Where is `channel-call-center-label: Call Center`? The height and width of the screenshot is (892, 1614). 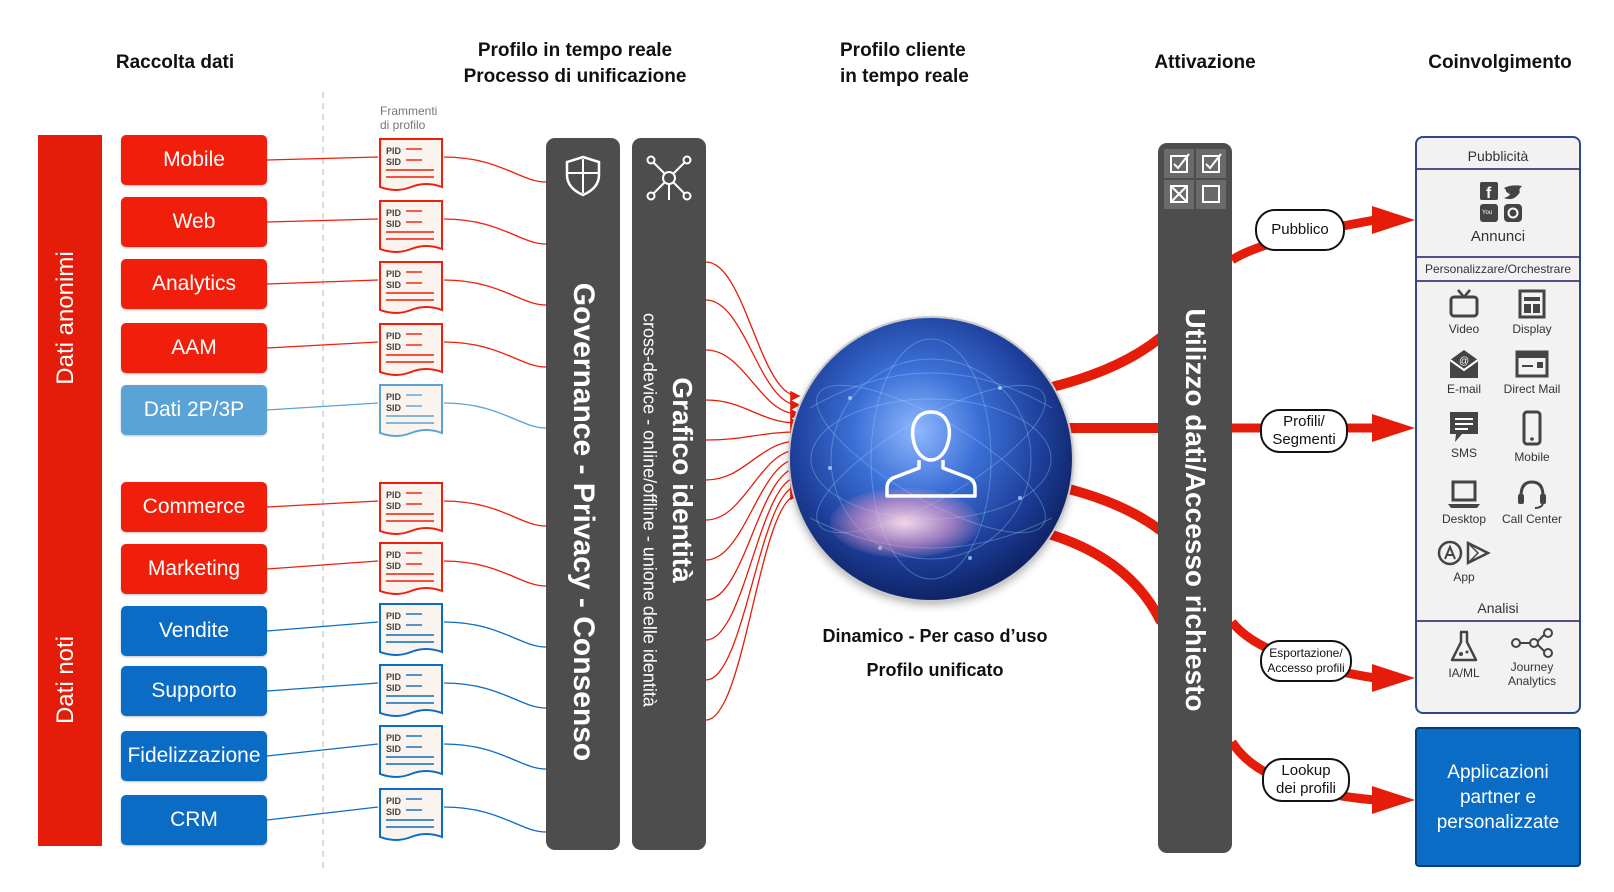
channel-call-center-label: Call Center is located at coordinates (1532, 519).